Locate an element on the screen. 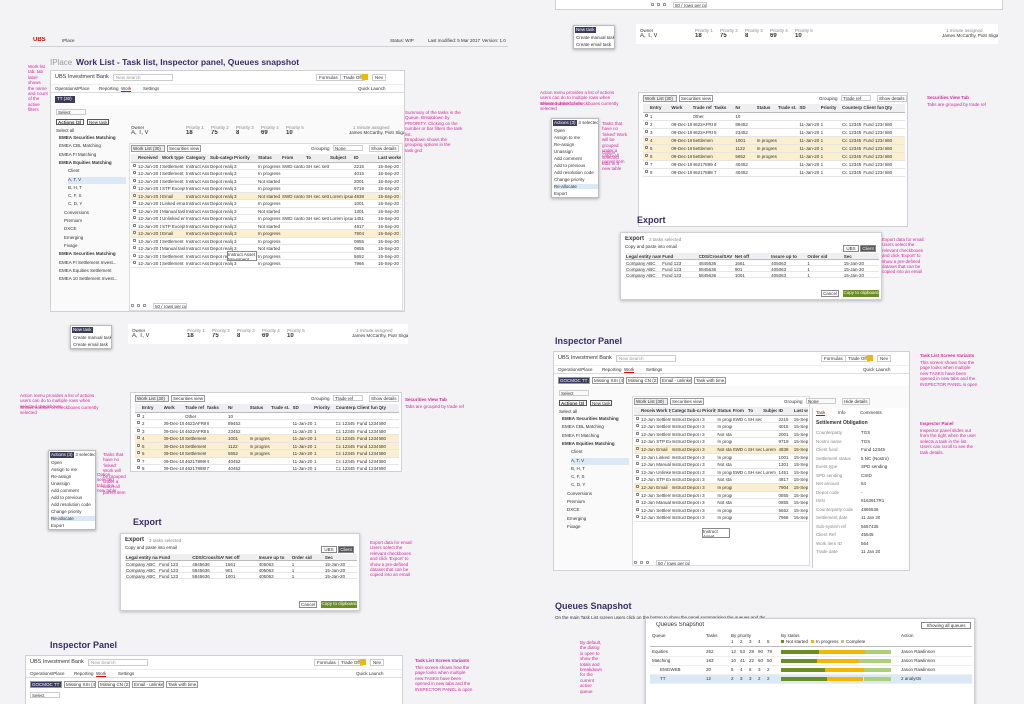 The width and height of the screenshot is (1024, 704). queue-row is located at coordinates (811, 652).